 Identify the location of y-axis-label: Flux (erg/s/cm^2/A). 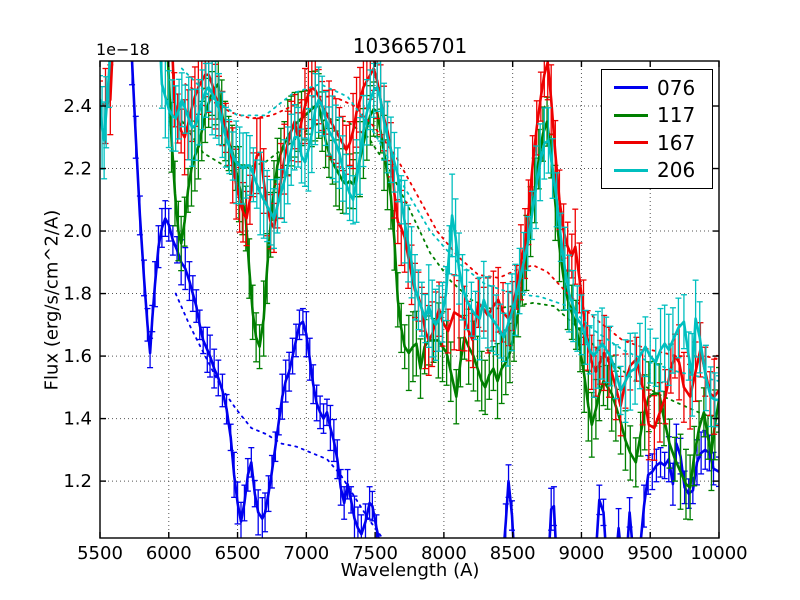
(52, 300).